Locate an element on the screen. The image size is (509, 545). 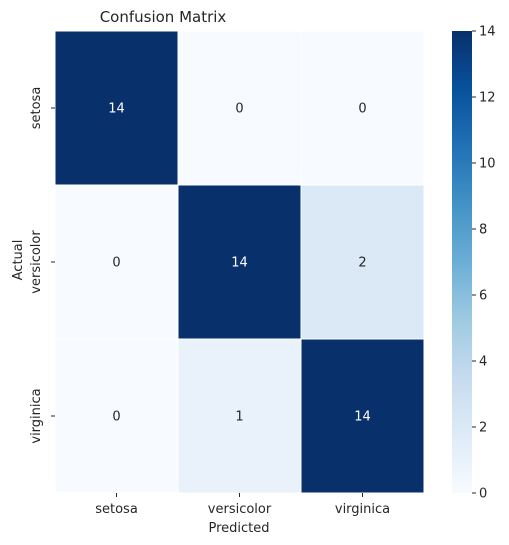
colorbar-tick-label: 0 is located at coordinates (483, 494).